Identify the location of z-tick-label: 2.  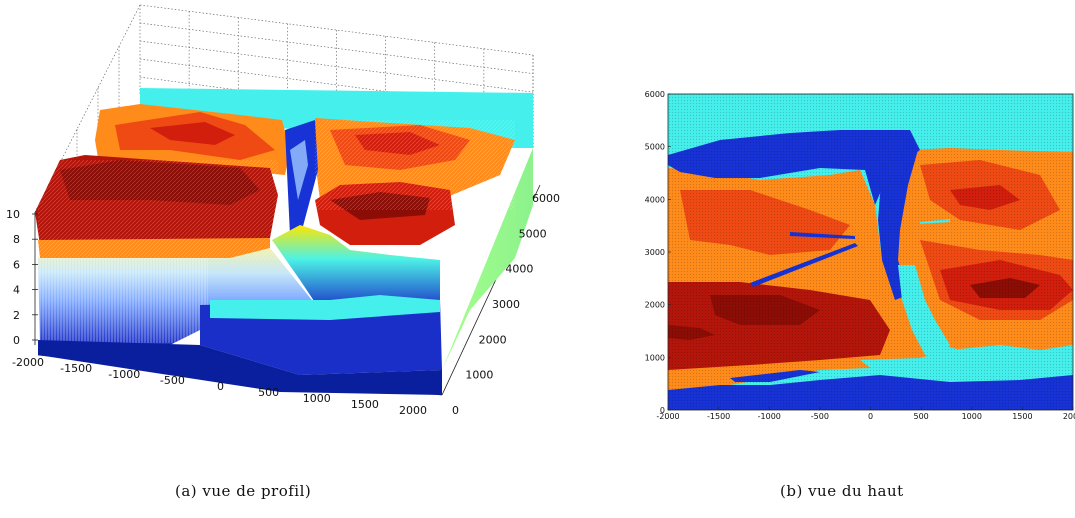
(16, 315).